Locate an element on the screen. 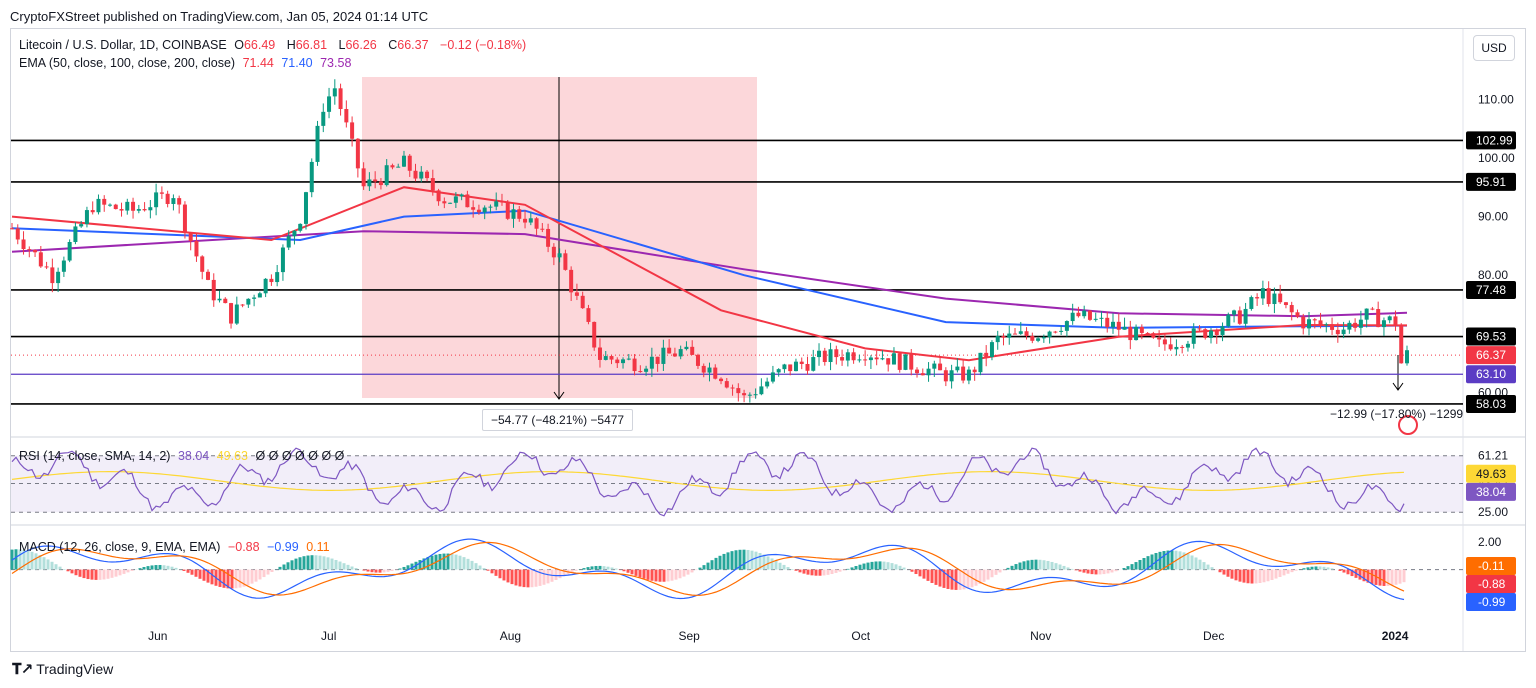  tradingview-footer: 𝐓↗ TradingView is located at coordinates (62, 669).